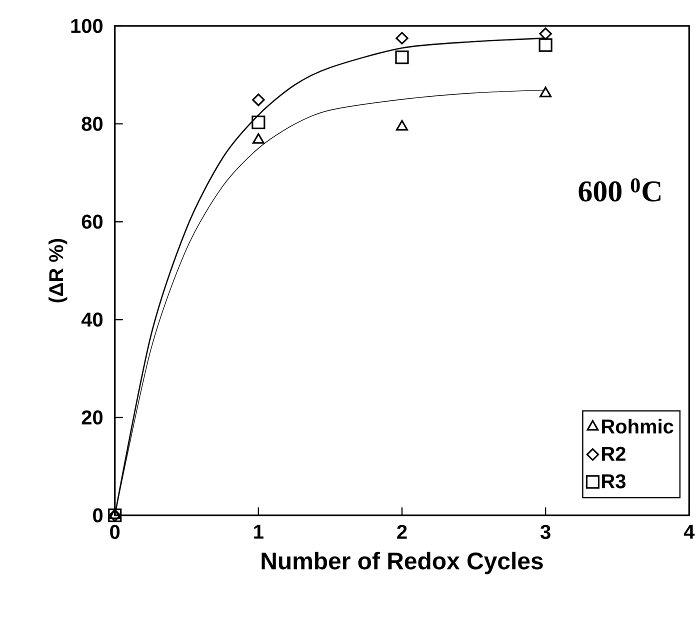 The height and width of the screenshot is (618, 698). What do you see at coordinates (98, 515) in the screenshot?
I see `y-tick-label: 0` at bounding box center [98, 515].